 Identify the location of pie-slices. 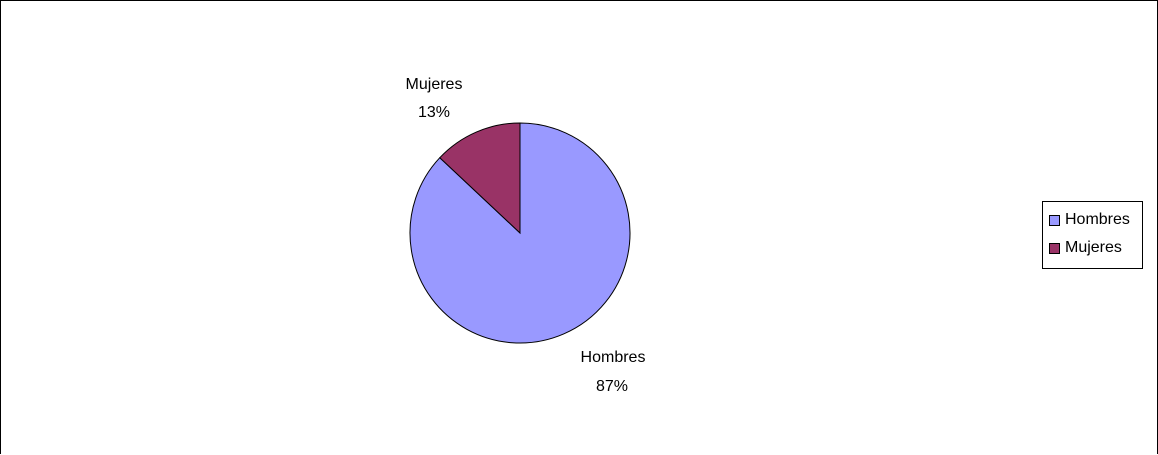
(520, 233).